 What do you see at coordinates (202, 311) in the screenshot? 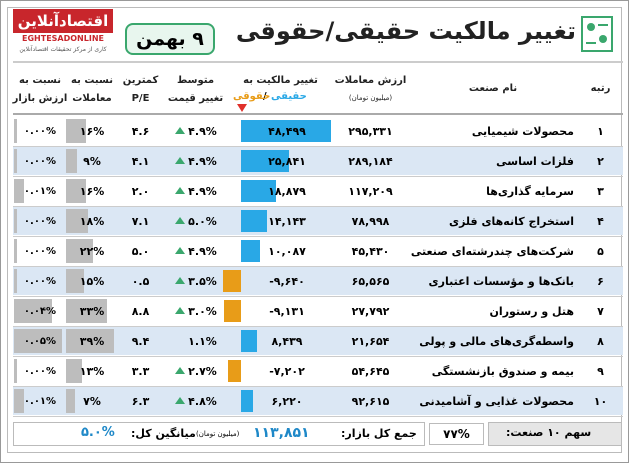
I see `cell: ۳.۰%` at bounding box center [202, 311].